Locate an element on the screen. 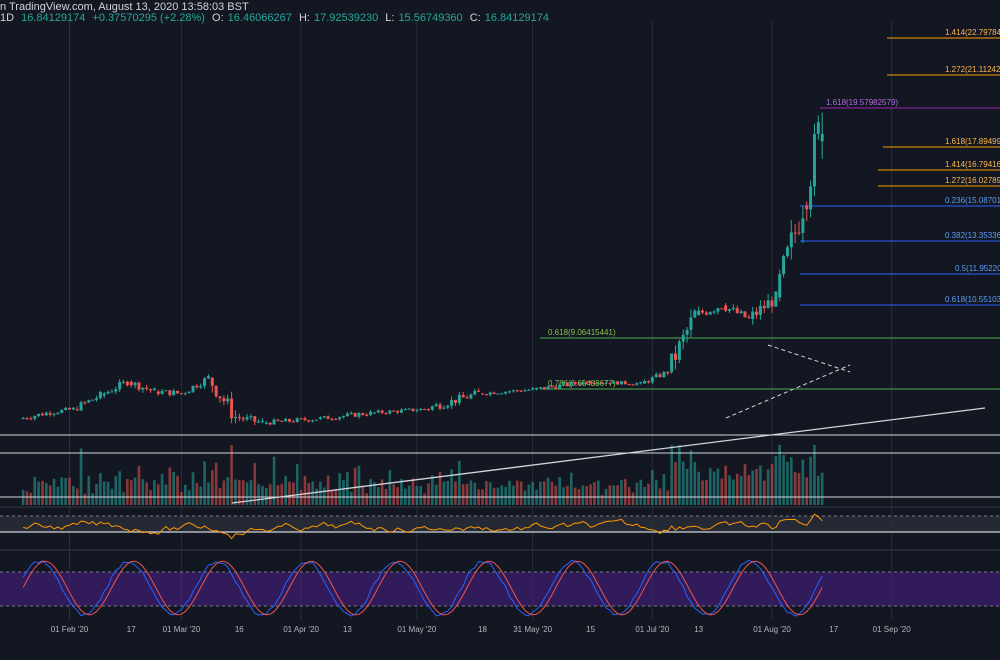 Image resolution: width=1000 pixels, height=660 pixels. low-value: 15.56749360 is located at coordinates (430, 18).